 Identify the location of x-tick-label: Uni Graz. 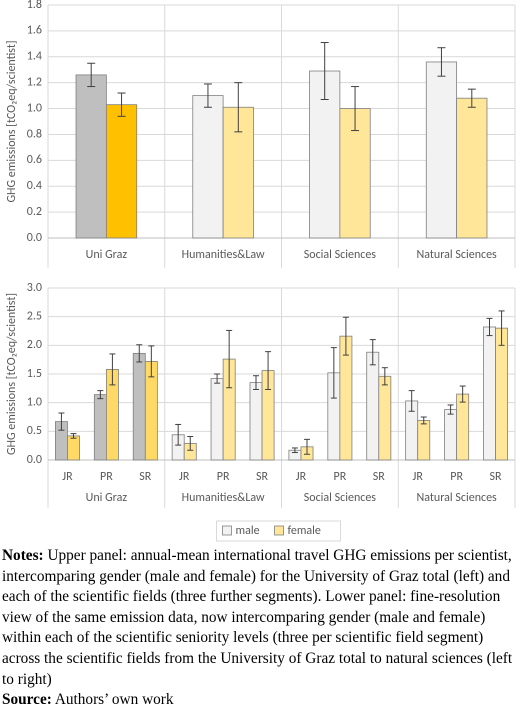
(107, 255).